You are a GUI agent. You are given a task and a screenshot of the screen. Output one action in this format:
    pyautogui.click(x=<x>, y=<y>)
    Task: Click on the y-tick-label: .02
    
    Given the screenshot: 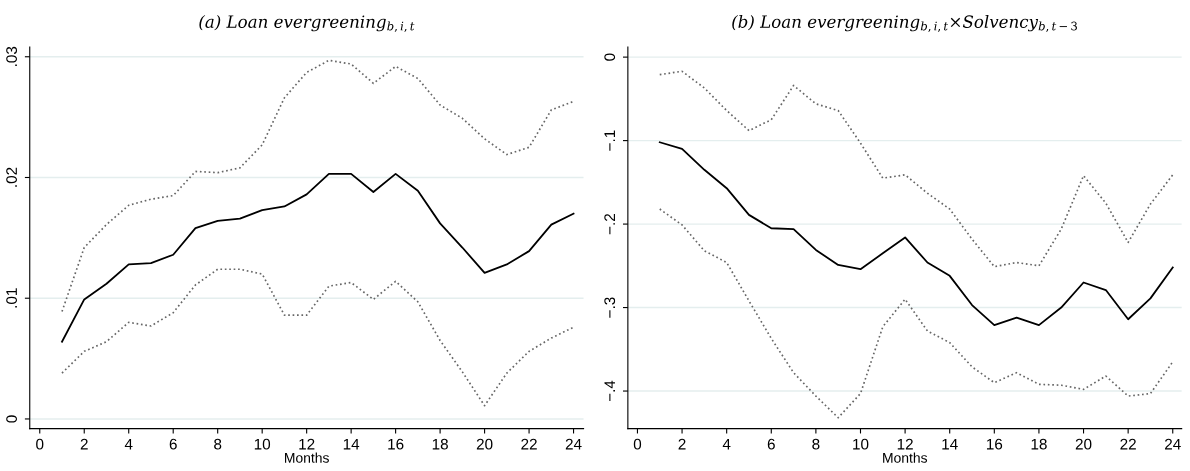 What is the action you would take?
    pyautogui.click(x=12, y=177)
    